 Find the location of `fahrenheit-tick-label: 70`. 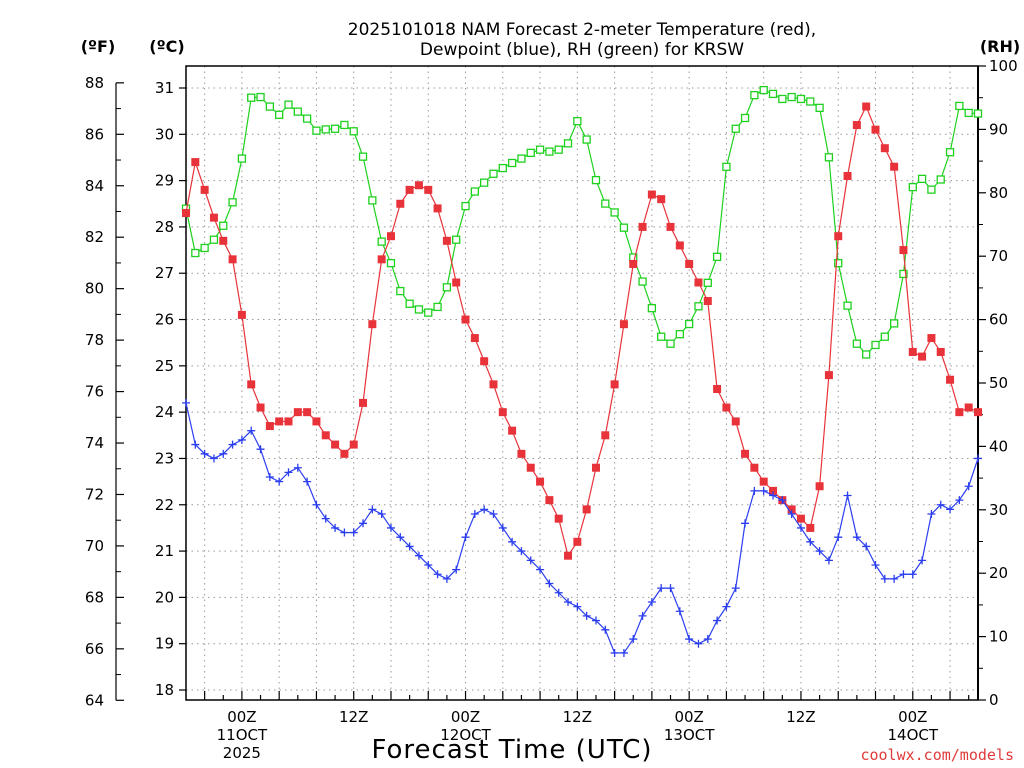

fahrenheit-tick-label: 70 is located at coordinates (94, 546).